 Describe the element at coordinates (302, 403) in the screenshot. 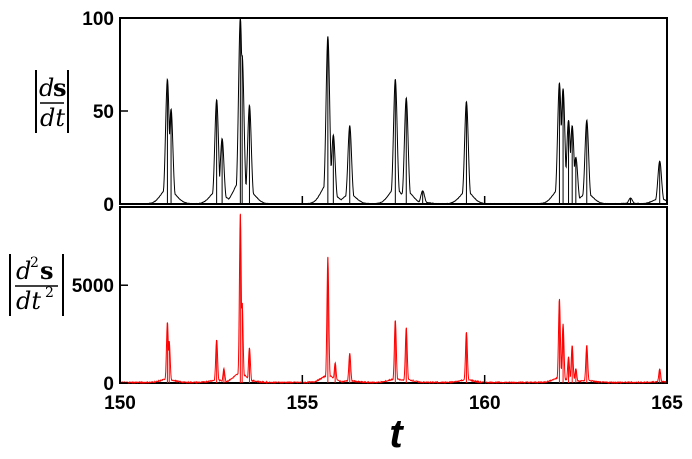

I see `xtick-label: 155` at that location.